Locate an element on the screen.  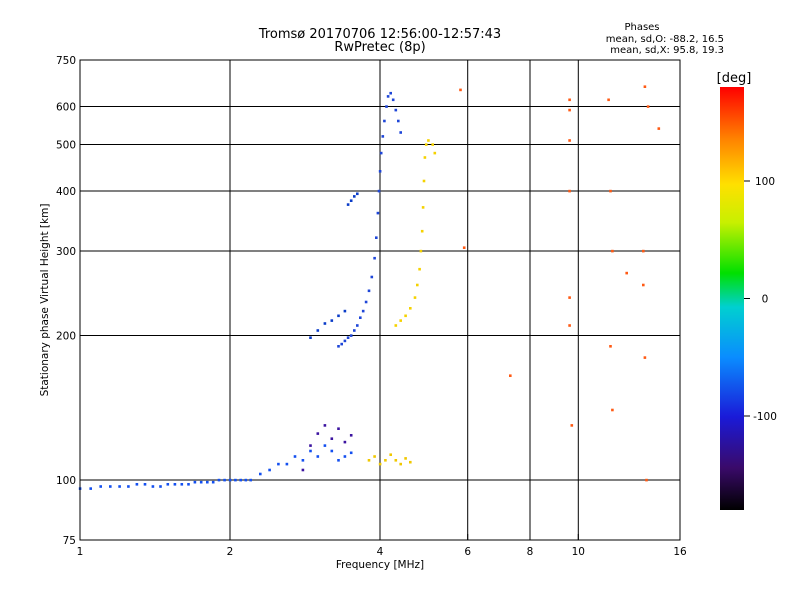
colorbar is located at coordinates (732, 298).